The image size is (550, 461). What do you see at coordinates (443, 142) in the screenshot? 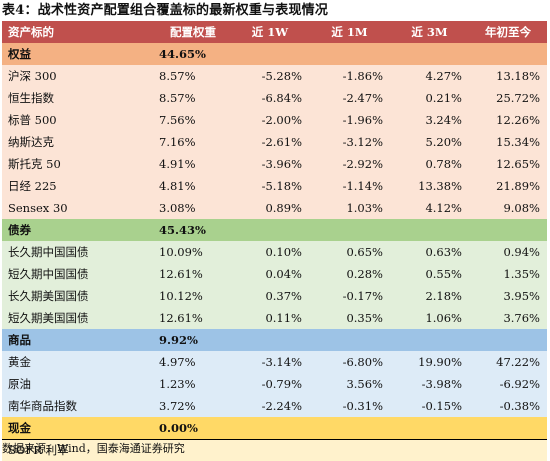
I see `return-3m-cell: 5.20%` at bounding box center [443, 142].